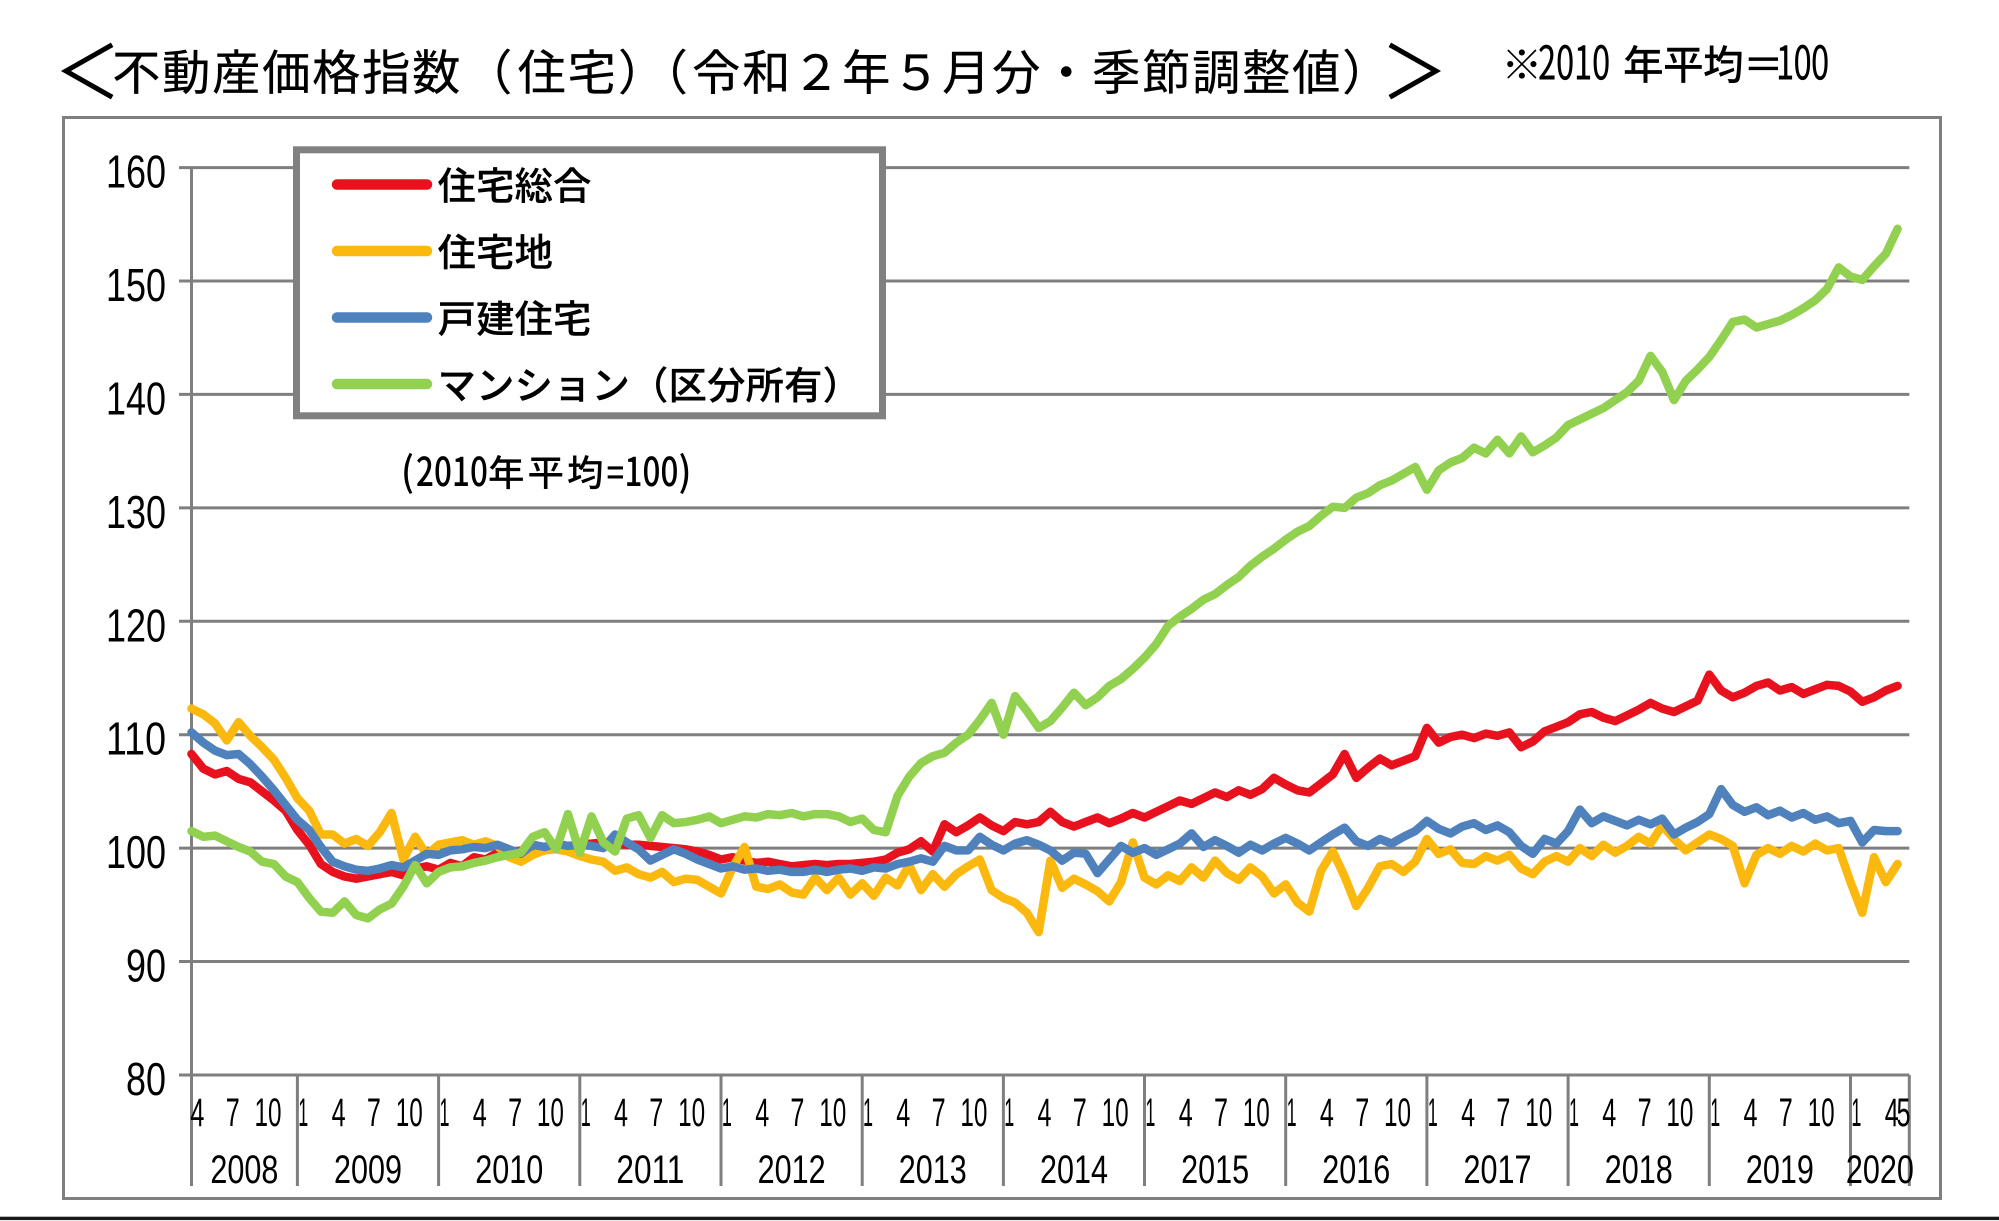 The width and height of the screenshot is (1999, 1221). What do you see at coordinates (136, 285) in the screenshot?
I see `svg-text: 150` at bounding box center [136, 285].